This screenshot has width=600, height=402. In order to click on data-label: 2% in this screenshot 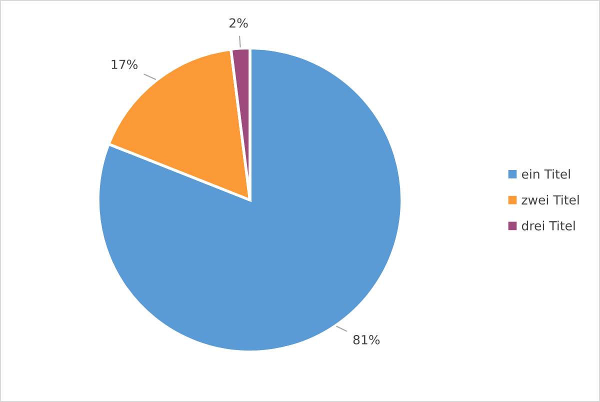, I will do `click(239, 23)`.